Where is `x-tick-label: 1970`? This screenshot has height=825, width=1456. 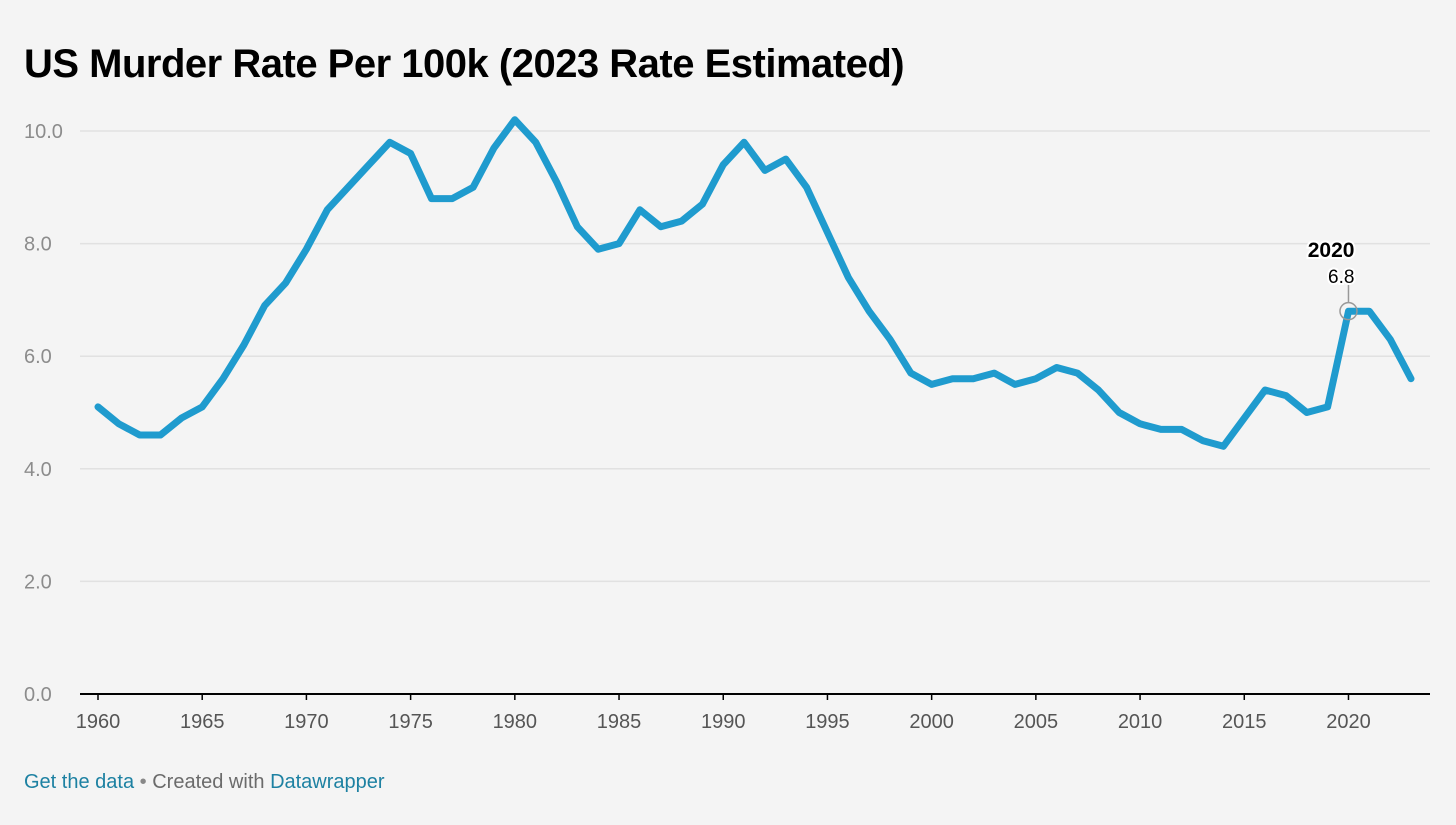 x-tick-label: 1970 is located at coordinates (306, 722).